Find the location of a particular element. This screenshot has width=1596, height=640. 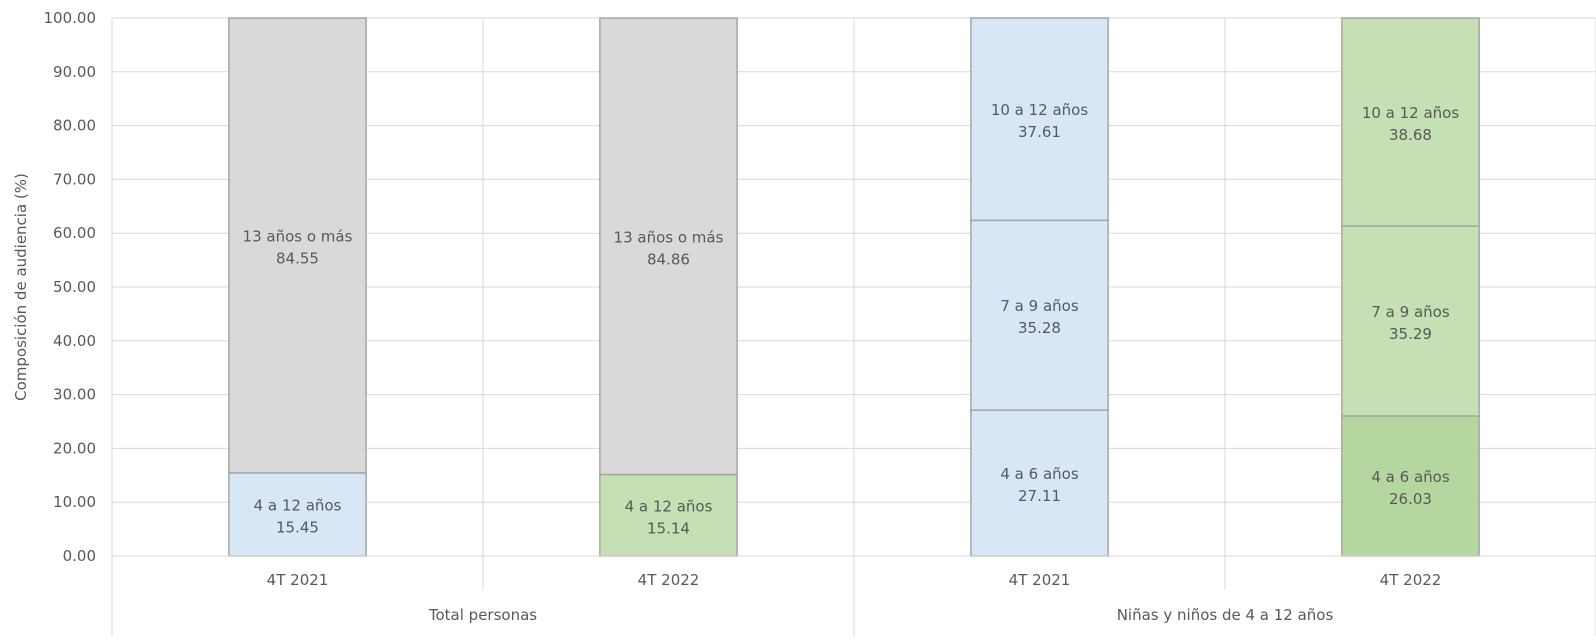

y-tick-label: 40.00 is located at coordinates (74, 341).